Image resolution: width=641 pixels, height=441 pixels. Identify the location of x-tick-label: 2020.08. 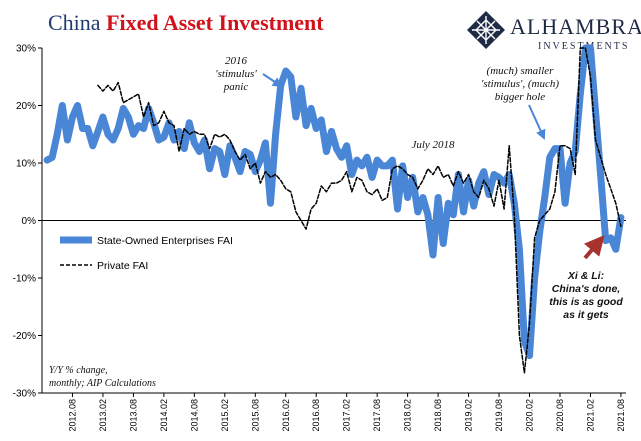
(560, 415).